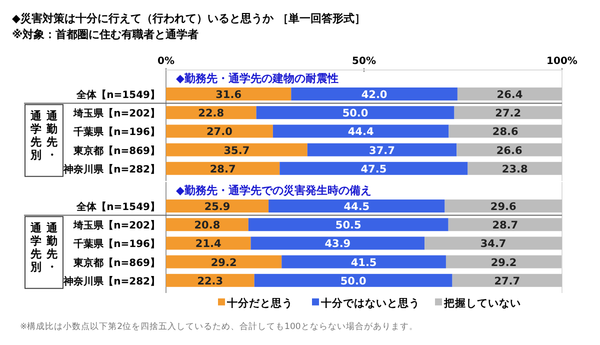 The height and width of the screenshot is (345, 600). I want to click on data-label: 44.4, so click(361, 132).